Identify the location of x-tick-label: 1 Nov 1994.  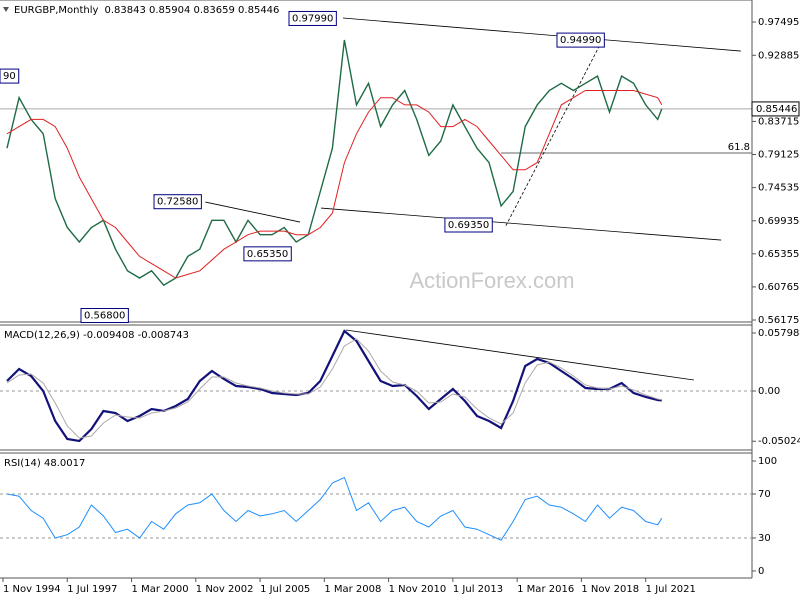
(32, 589).